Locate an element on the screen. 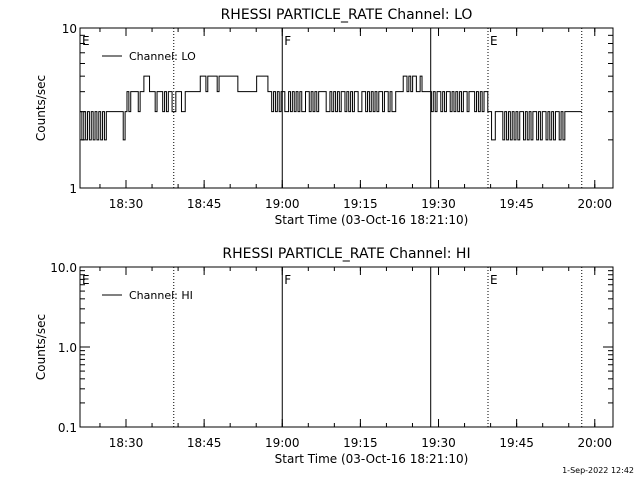  series-line-lo is located at coordinates (331, 108).